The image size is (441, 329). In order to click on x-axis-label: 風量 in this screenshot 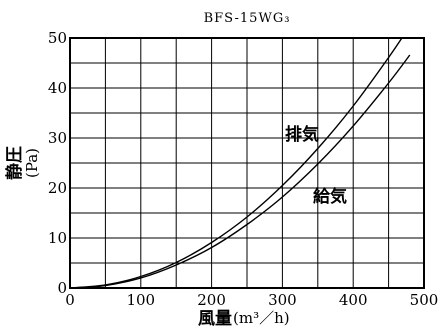, I will do `click(215, 318)`.